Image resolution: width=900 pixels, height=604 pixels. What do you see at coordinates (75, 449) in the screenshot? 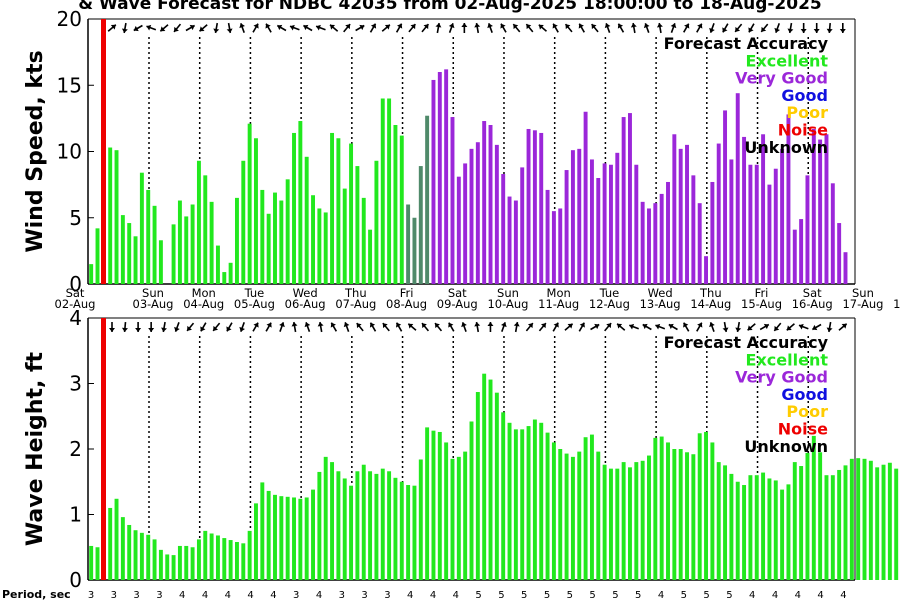
I see `y-tick-label: 2` at bounding box center [75, 449].